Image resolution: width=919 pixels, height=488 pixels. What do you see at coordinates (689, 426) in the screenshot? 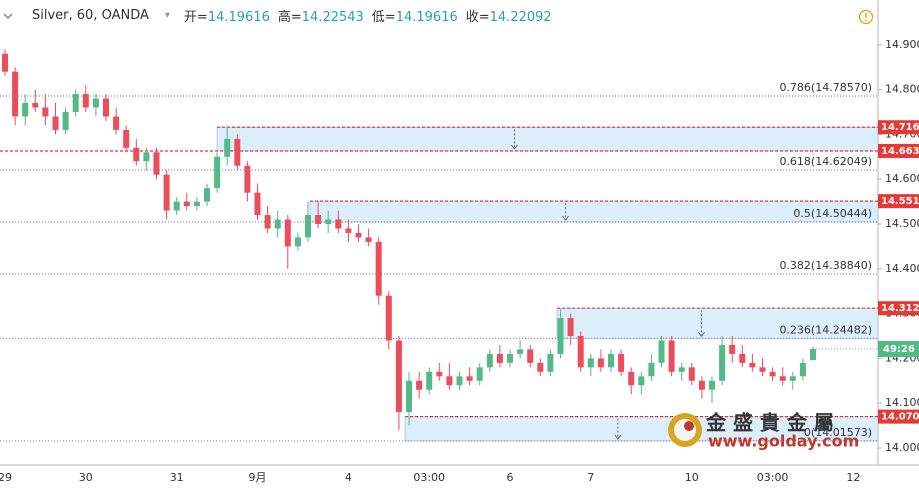
I see `logo-dot` at bounding box center [689, 426].